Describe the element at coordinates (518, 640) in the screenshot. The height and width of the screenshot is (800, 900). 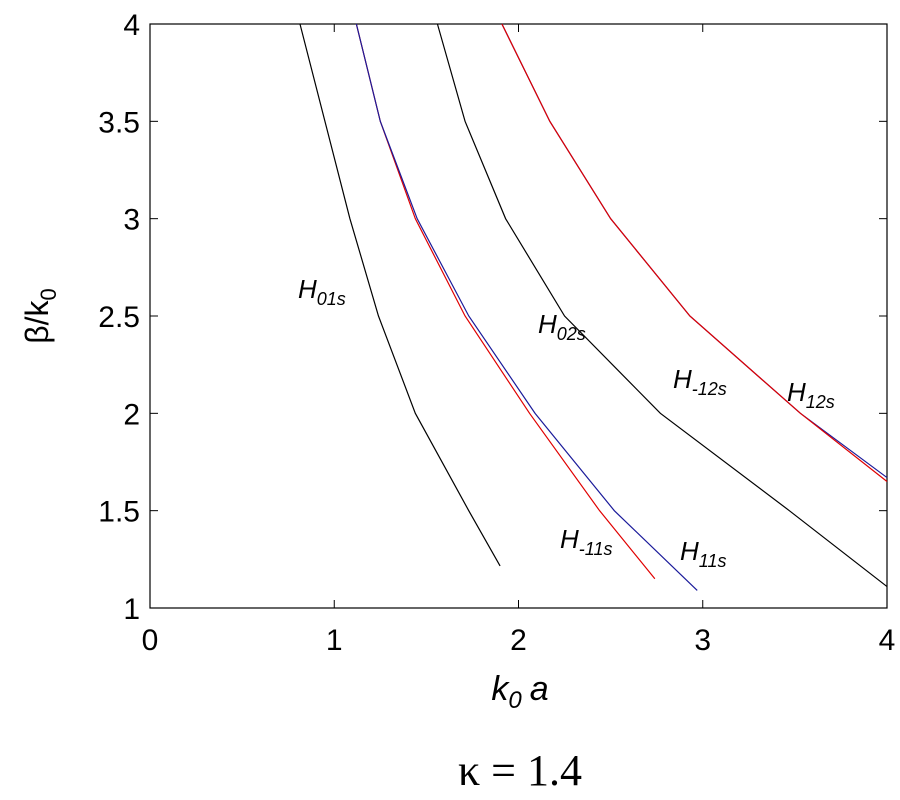
I see `x-tick-label: 2` at that location.